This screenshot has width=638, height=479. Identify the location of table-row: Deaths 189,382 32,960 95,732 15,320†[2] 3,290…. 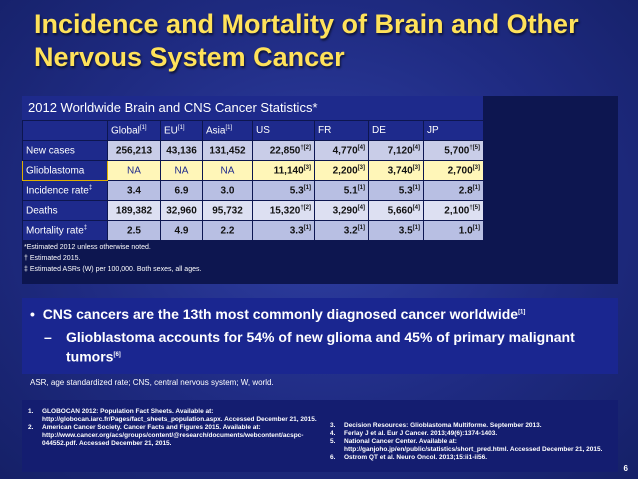
(253, 210).